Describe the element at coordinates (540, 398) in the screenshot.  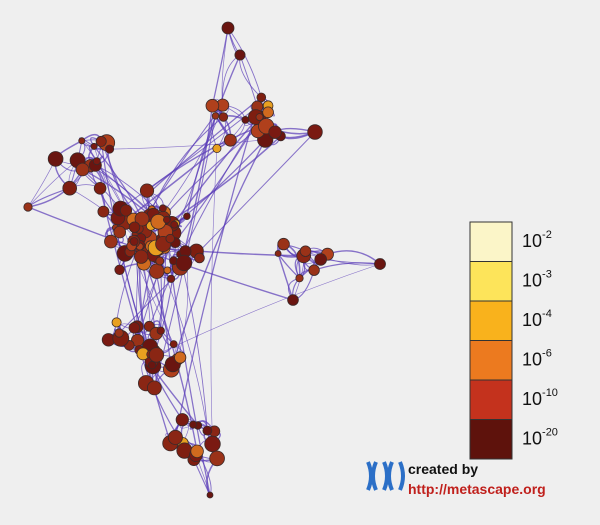
I see `legend-label: 10-10` at that location.